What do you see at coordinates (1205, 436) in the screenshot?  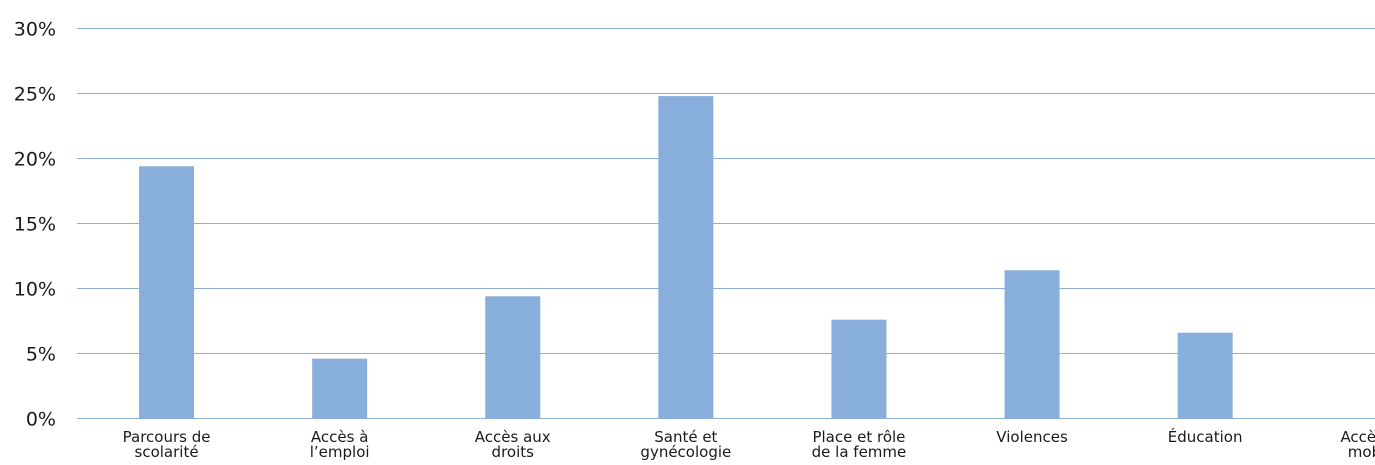 I see `x-category-label: Éducation` at bounding box center [1205, 436].